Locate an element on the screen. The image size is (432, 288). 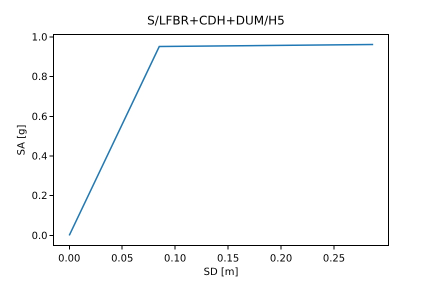
chart-title: S/LFBR+CDH+DUM/H5 is located at coordinates (216, 20).